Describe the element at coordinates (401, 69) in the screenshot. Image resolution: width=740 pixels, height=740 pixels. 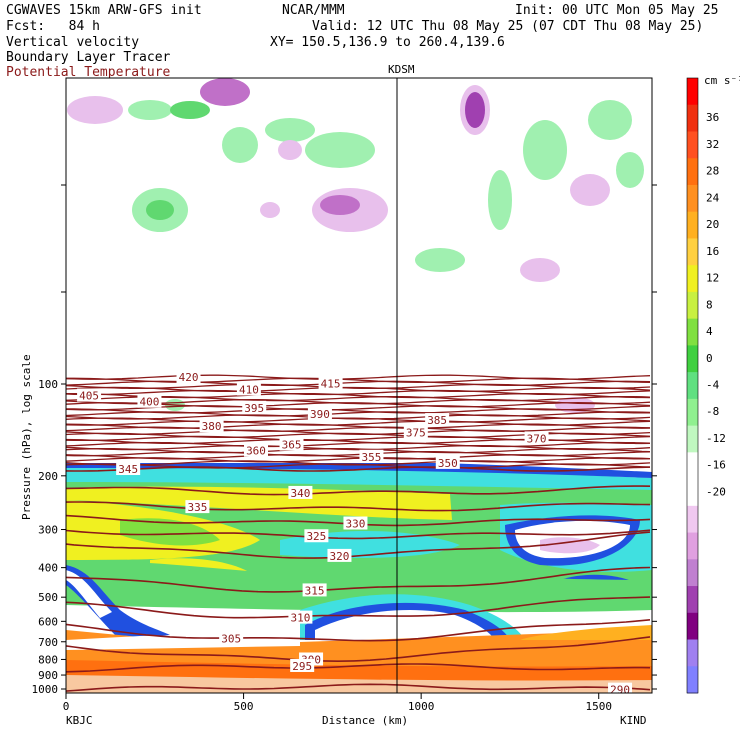
I see `chart-title: KDSM` at that location.